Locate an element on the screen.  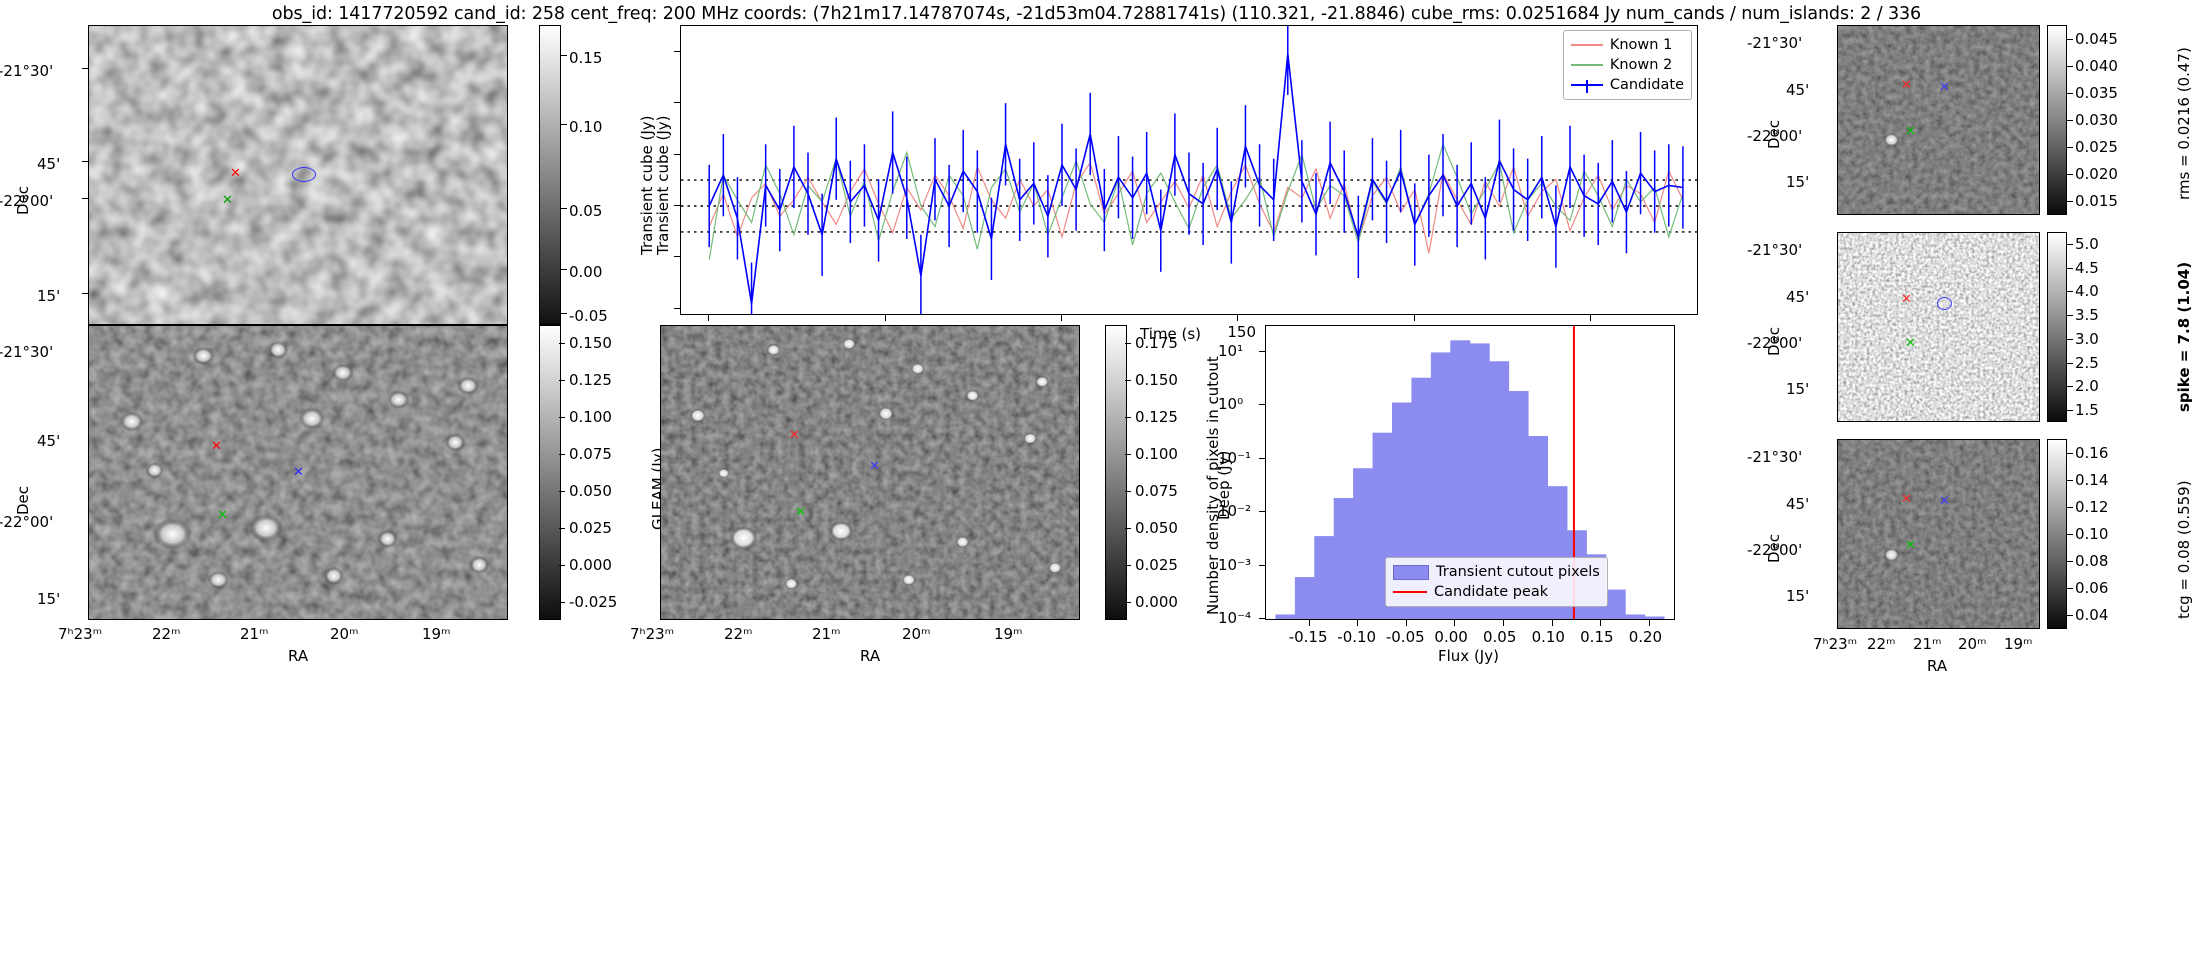
gleam-image: ✕ ✕ ✕ is located at coordinates (298, 472).